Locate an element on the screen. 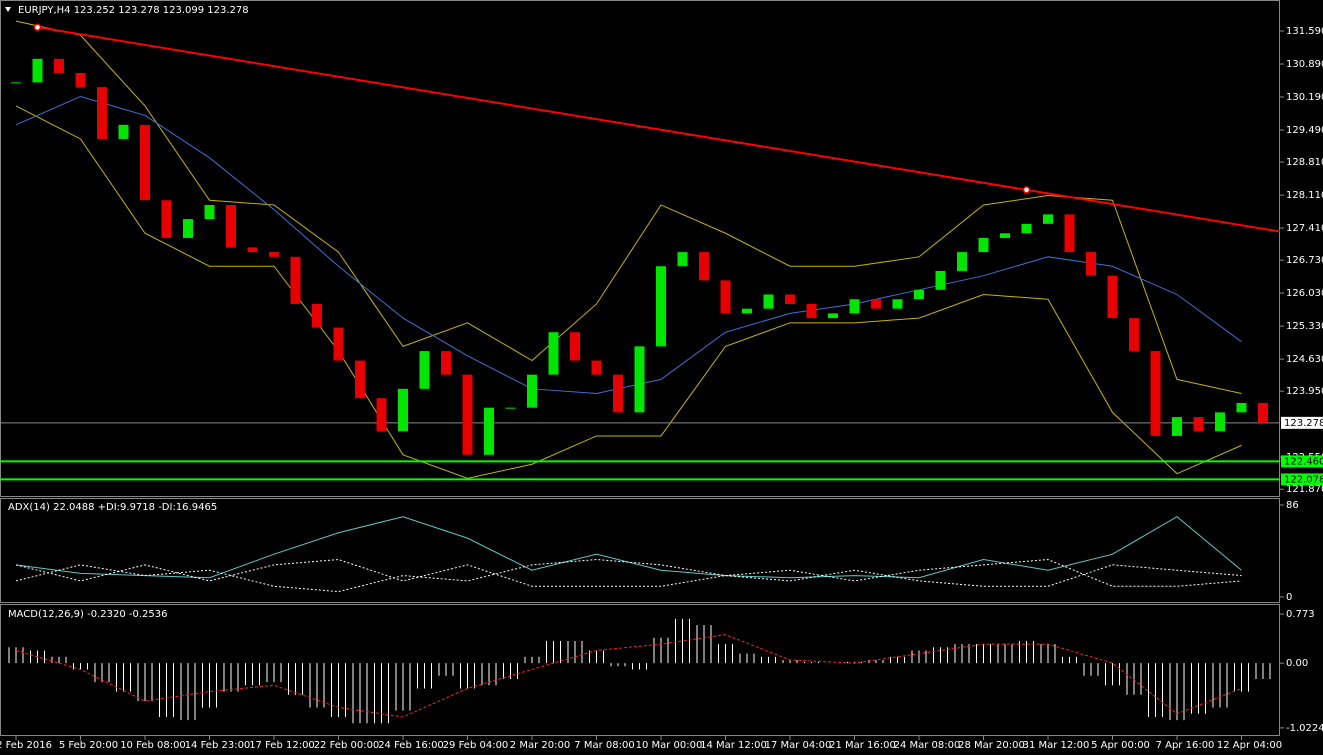 The height and width of the screenshot is (755, 1323). x-tick-label: 17 Mar 04:00 is located at coordinates (798, 745).